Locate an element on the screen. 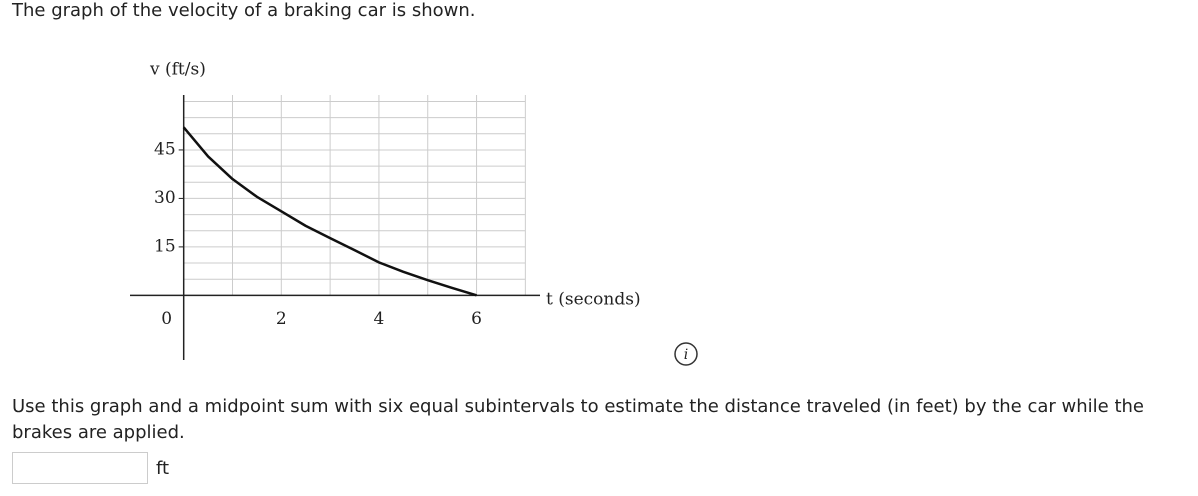  answer-unit: ft is located at coordinates (163, 468).